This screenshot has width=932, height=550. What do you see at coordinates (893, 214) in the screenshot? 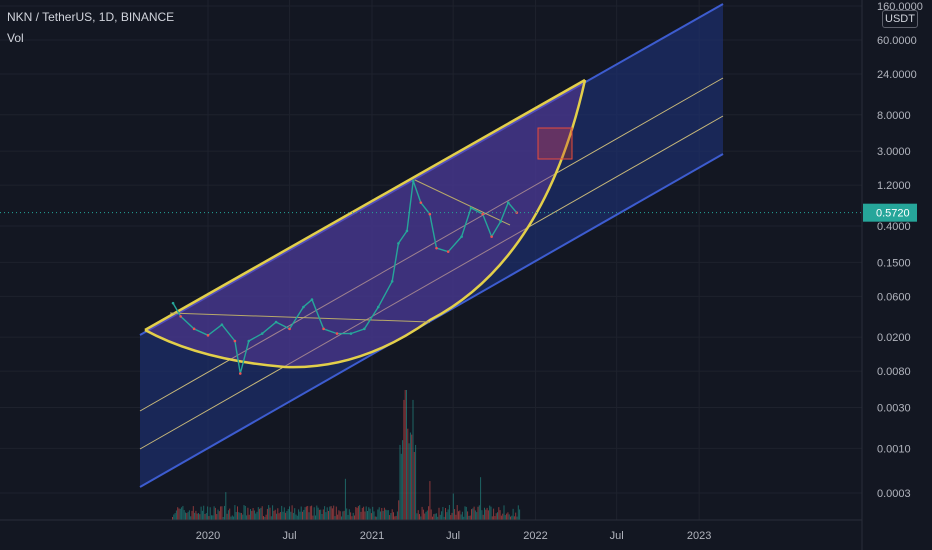
I see `last-price-label: 0.5720` at bounding box center [893, 214].